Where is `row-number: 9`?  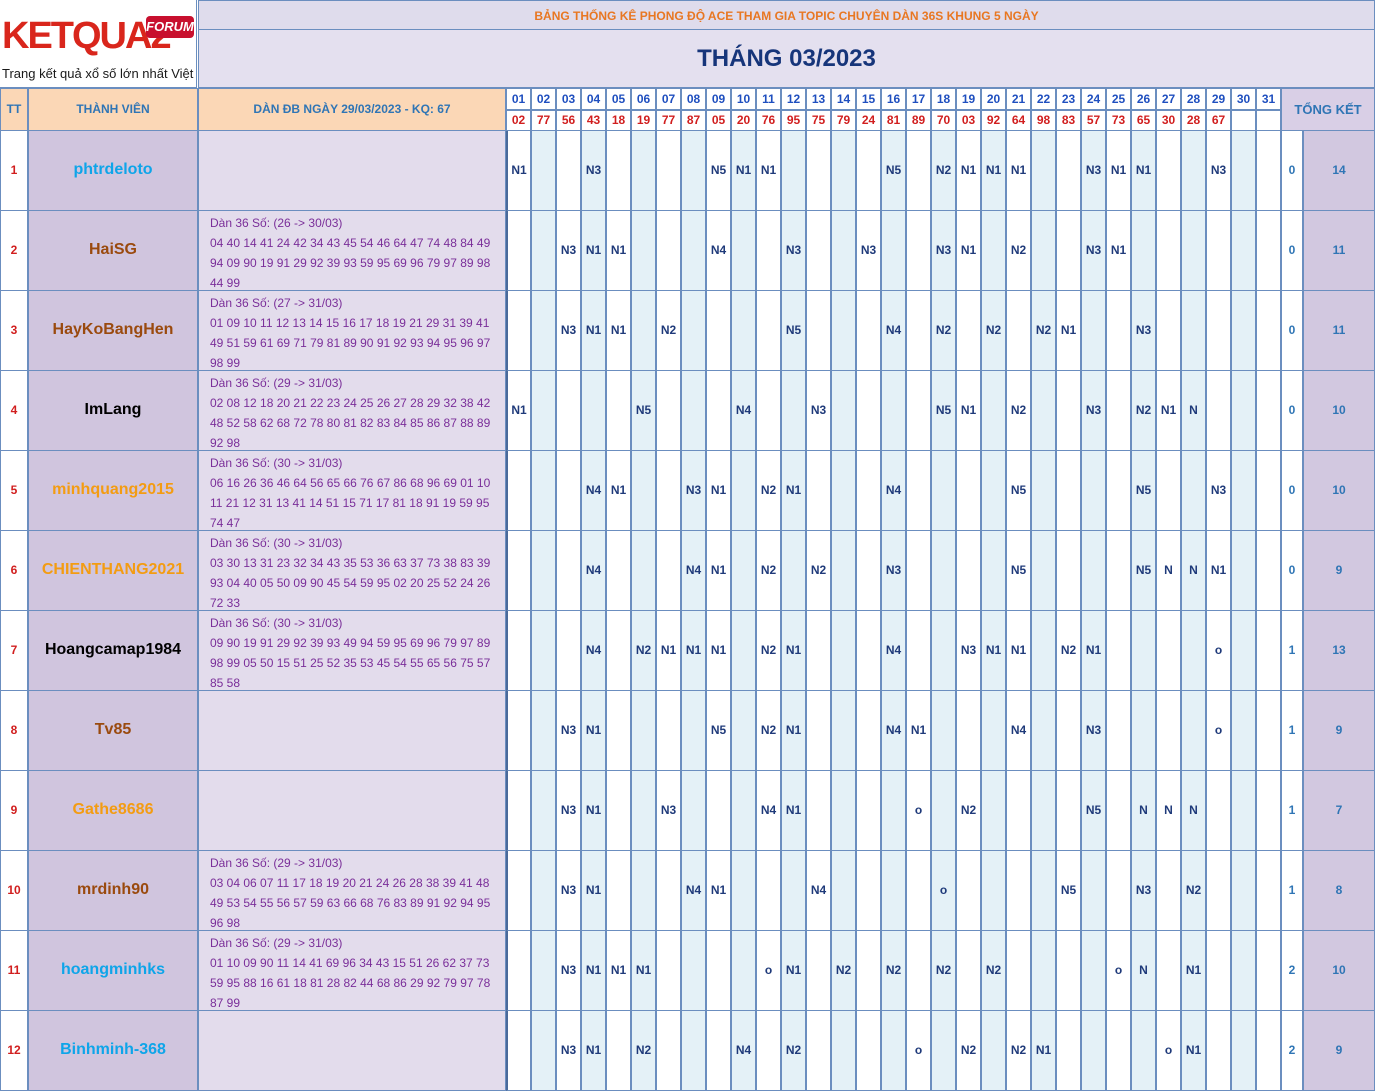
row-number: 9 is located at coordinates (14, 811).